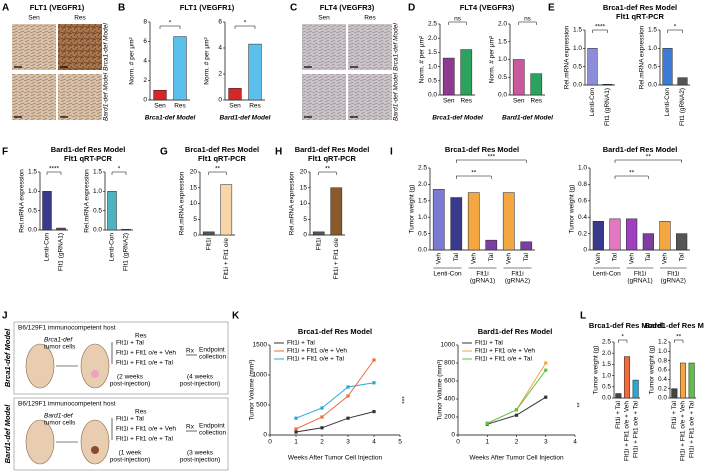 Image resolution: width=704 pixels, height=473 pixels. I want to click on x-axis-label: Bard1-def Model, so click(245, 118).